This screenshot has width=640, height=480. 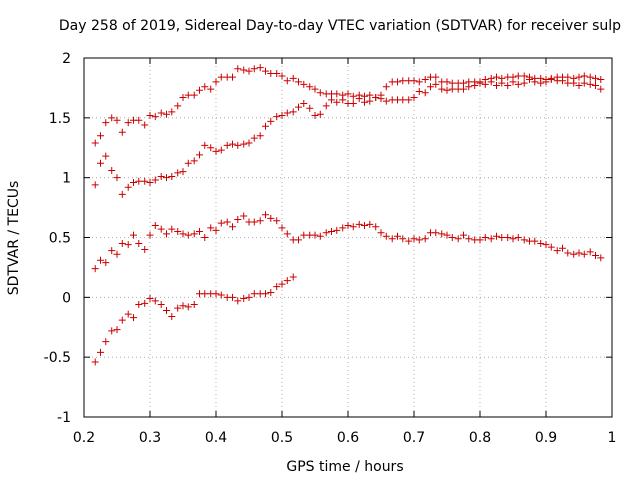 What do you see at coordinates (480, 438) in the screenshot?
I see `x-tick-label: 0.8` at bounding box center [480, 438].